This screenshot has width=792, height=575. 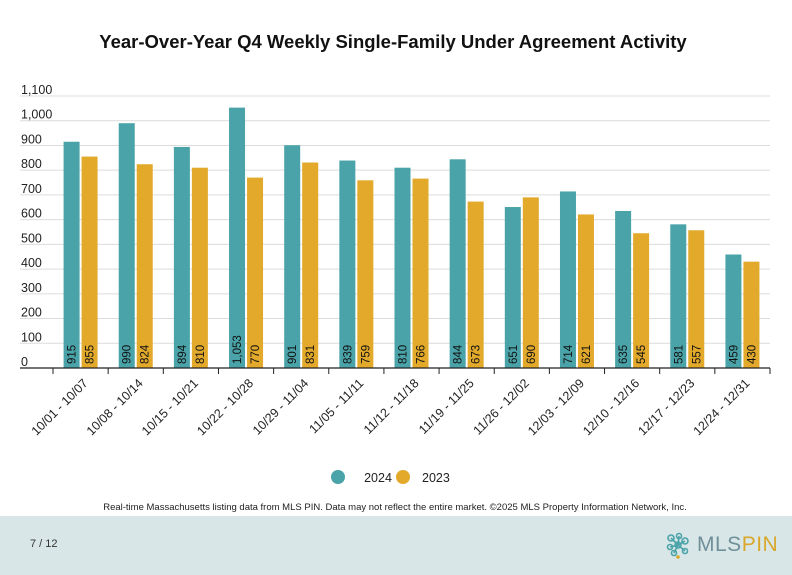 What do you see at coordinates (396, 545) in the screenshot?
I see `footer-bar: 7 / 12 MLSPIN` at bounding box center [396, 545].